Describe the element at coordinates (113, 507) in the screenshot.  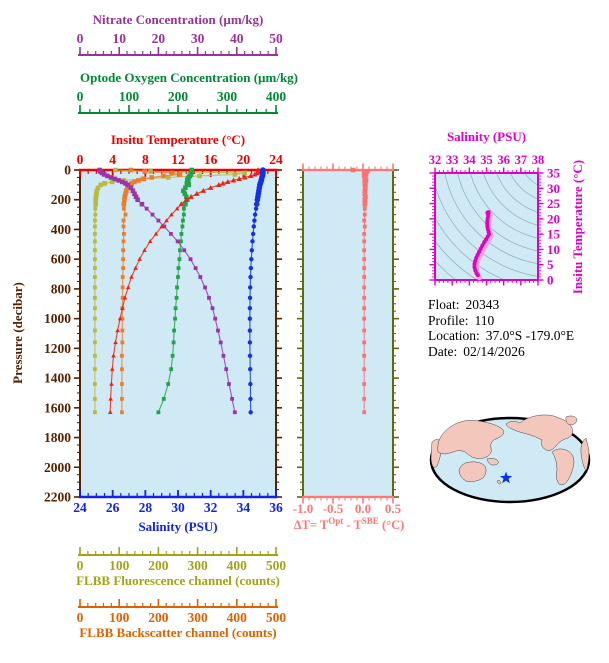
I see `salinity-tick-label: 26` at that location.